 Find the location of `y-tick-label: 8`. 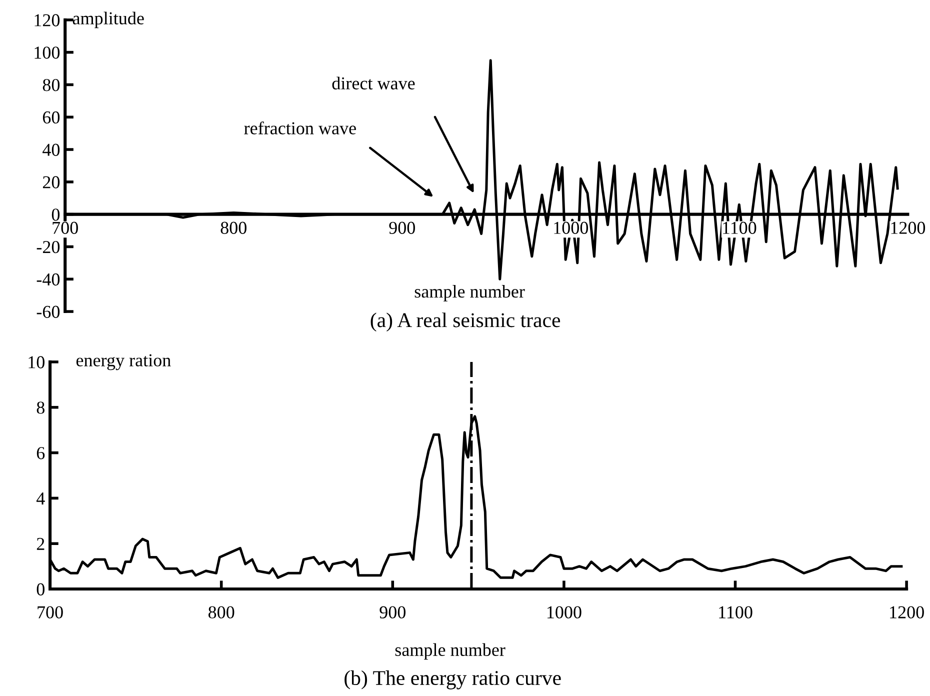

y-tick-label: 8 is located at coordinates (40, 408).